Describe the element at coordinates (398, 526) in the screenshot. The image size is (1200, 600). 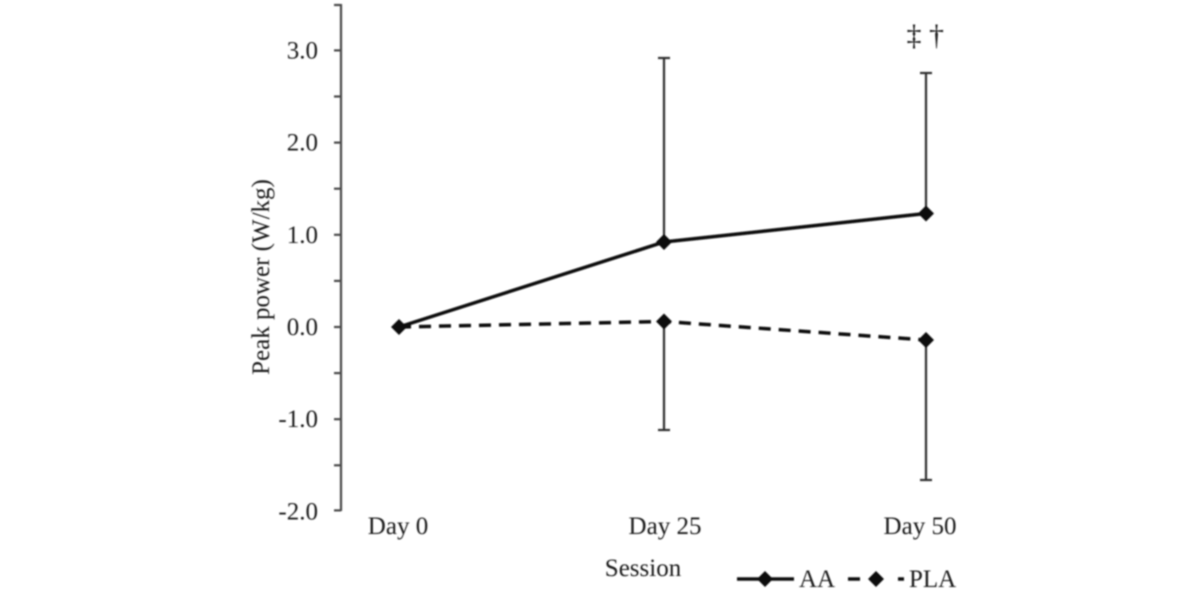
I see `svg-text: Day 0` at that location.